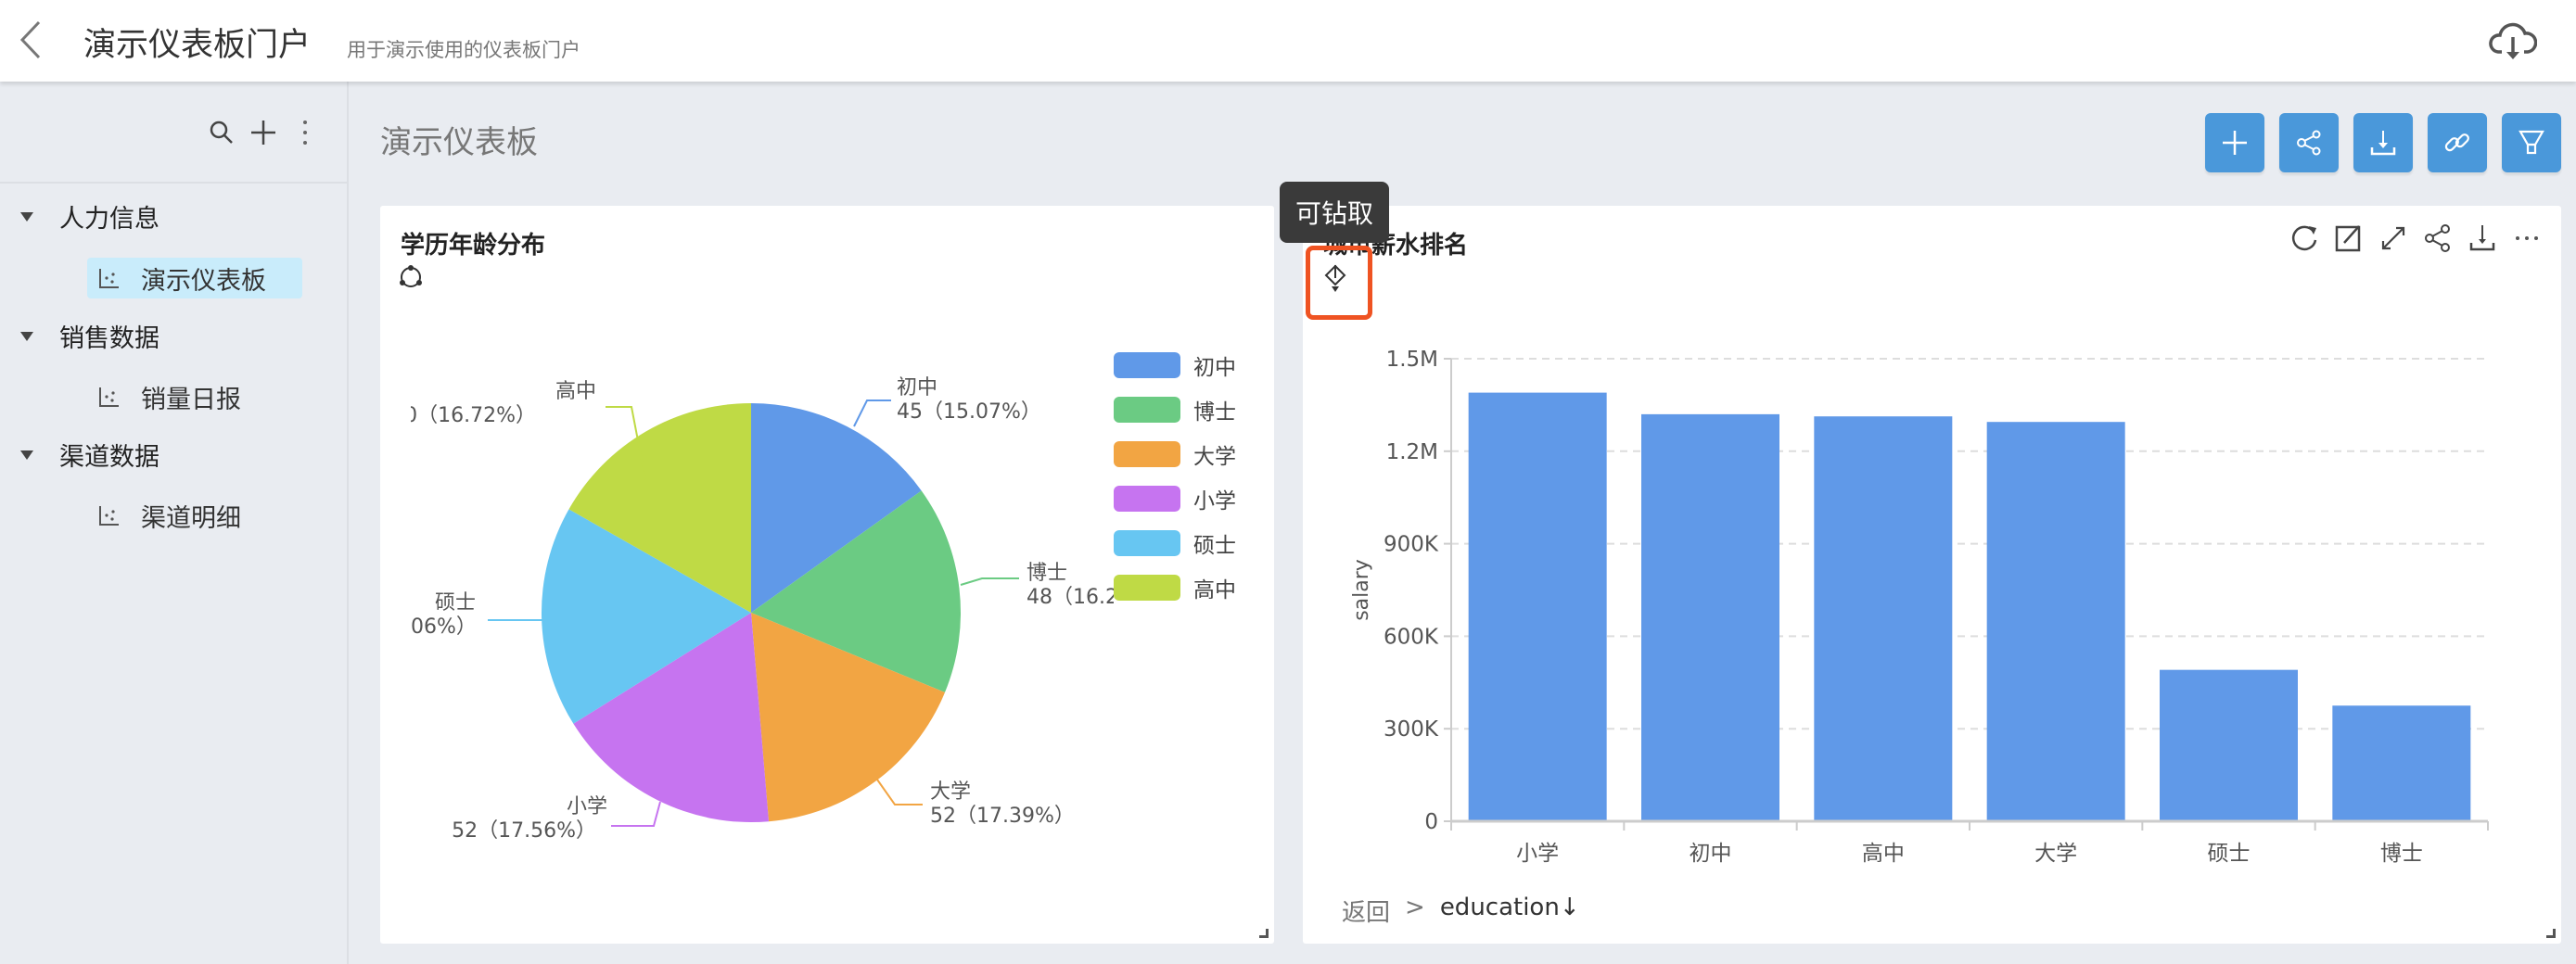 The height and width of the screenshot is (964, 2576). I want to click on more-vertical-icon, so click(305, 132).